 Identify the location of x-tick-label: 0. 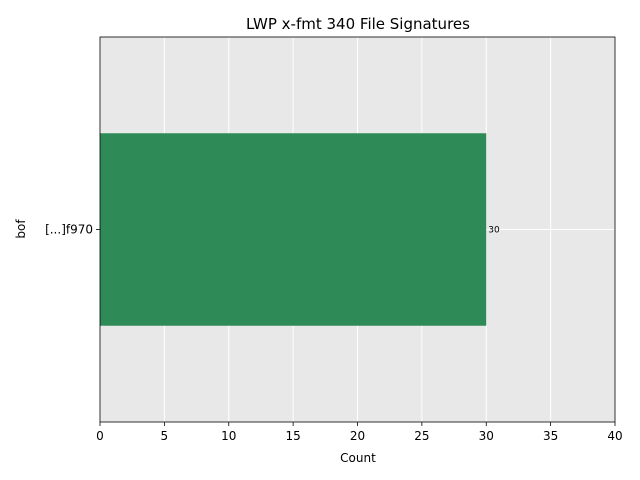
(100, 436).